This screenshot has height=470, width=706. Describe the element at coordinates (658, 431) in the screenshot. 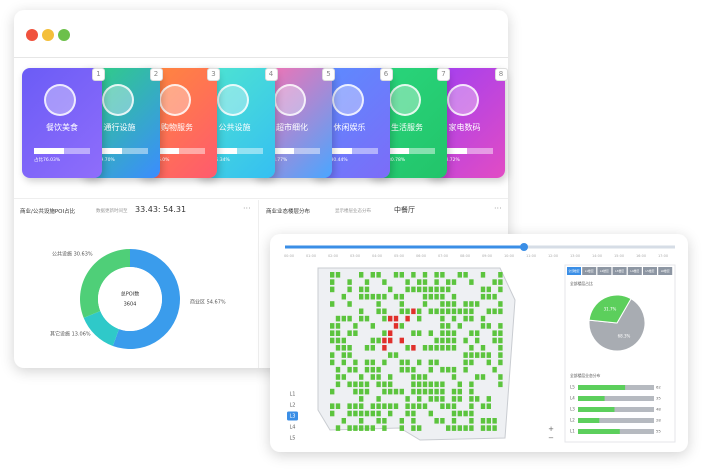

I see `bar-value: 55` at that location.